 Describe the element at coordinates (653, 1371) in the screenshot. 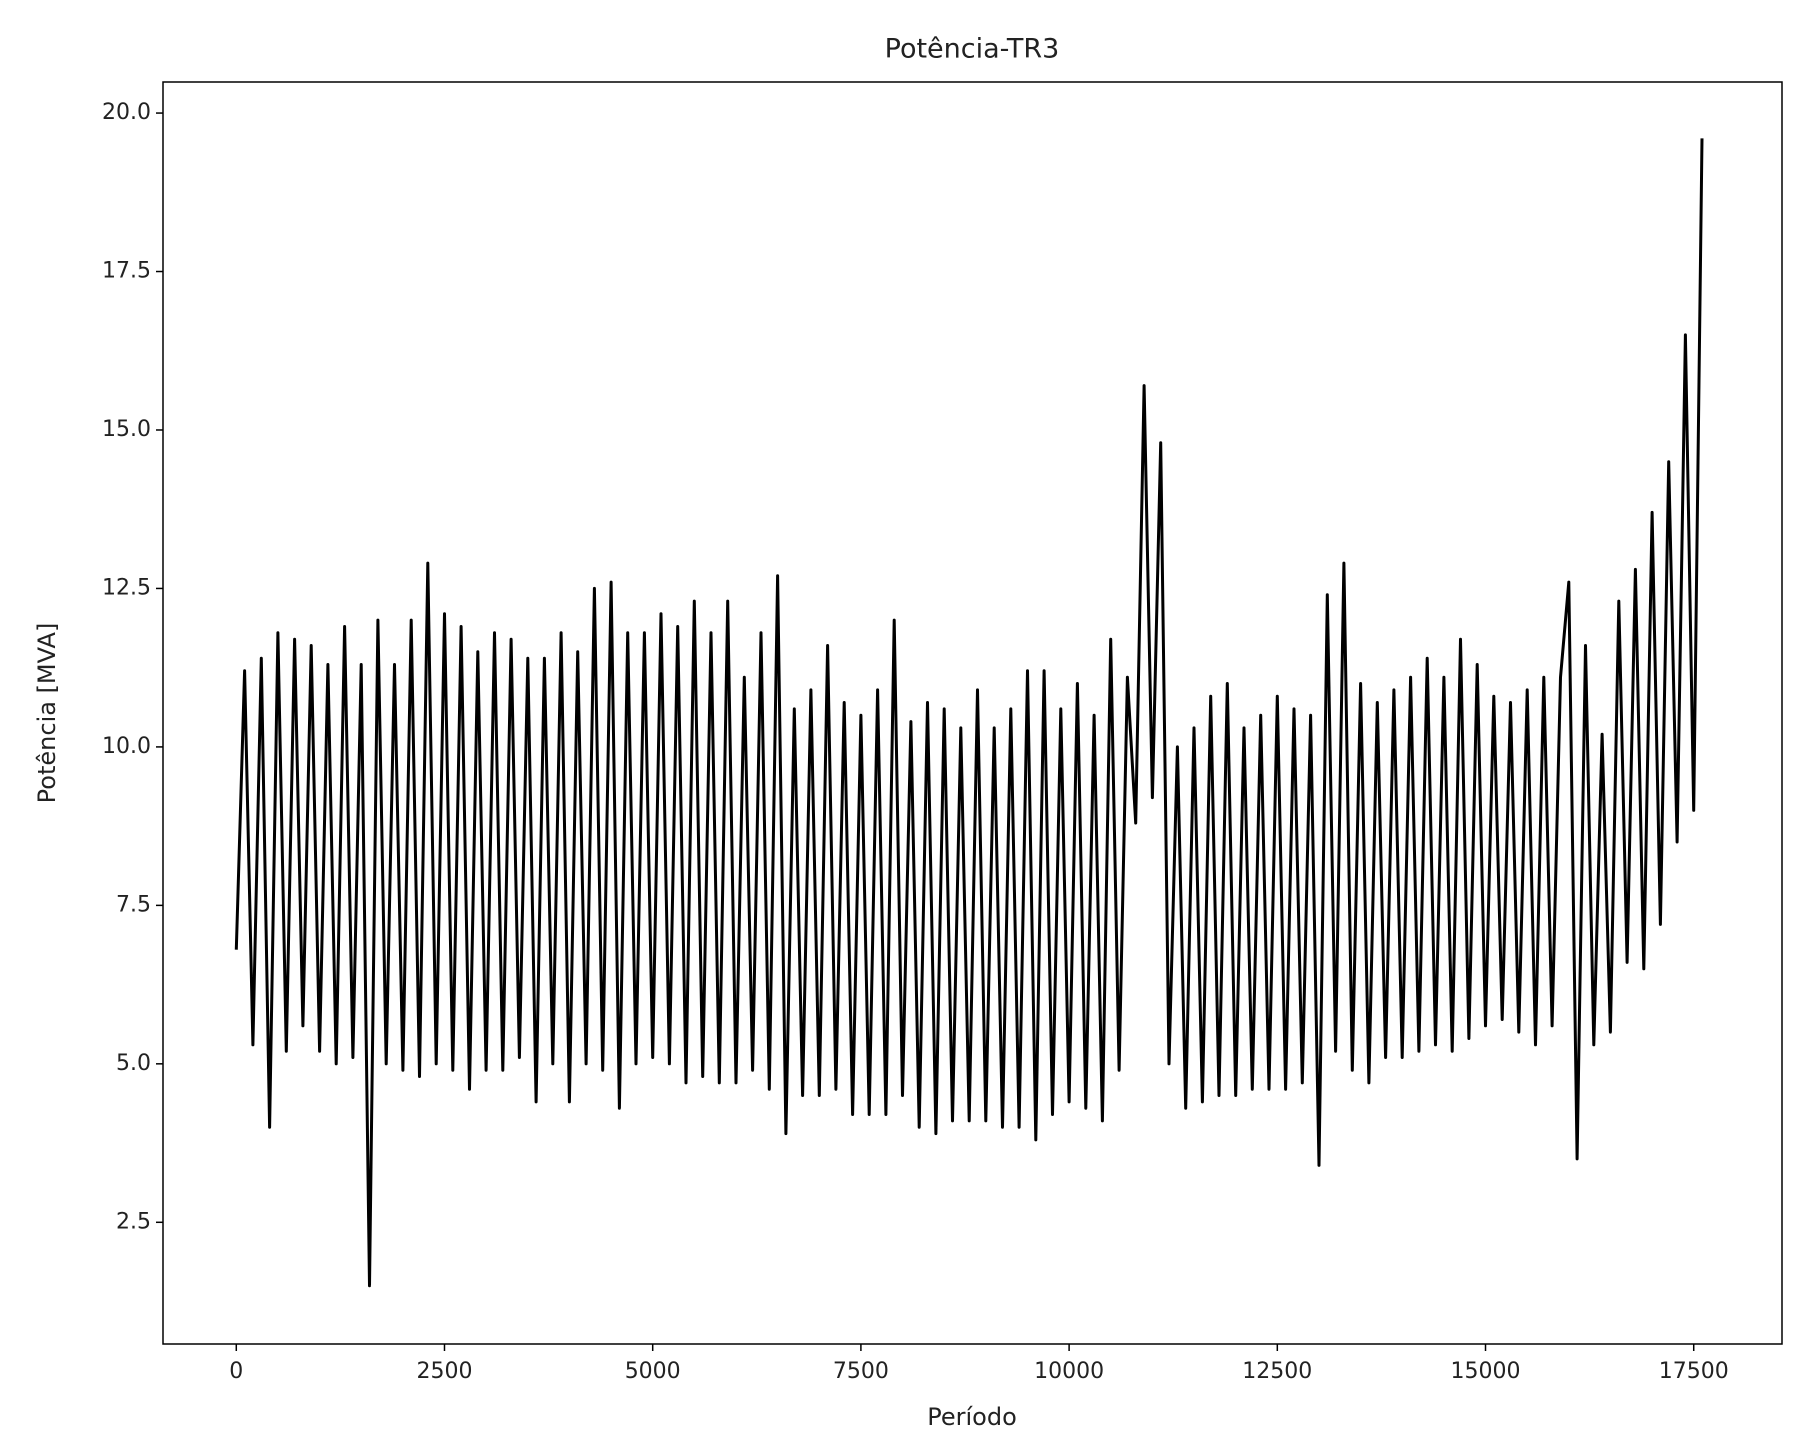

I see `x-tick-label: 5000` at that location.